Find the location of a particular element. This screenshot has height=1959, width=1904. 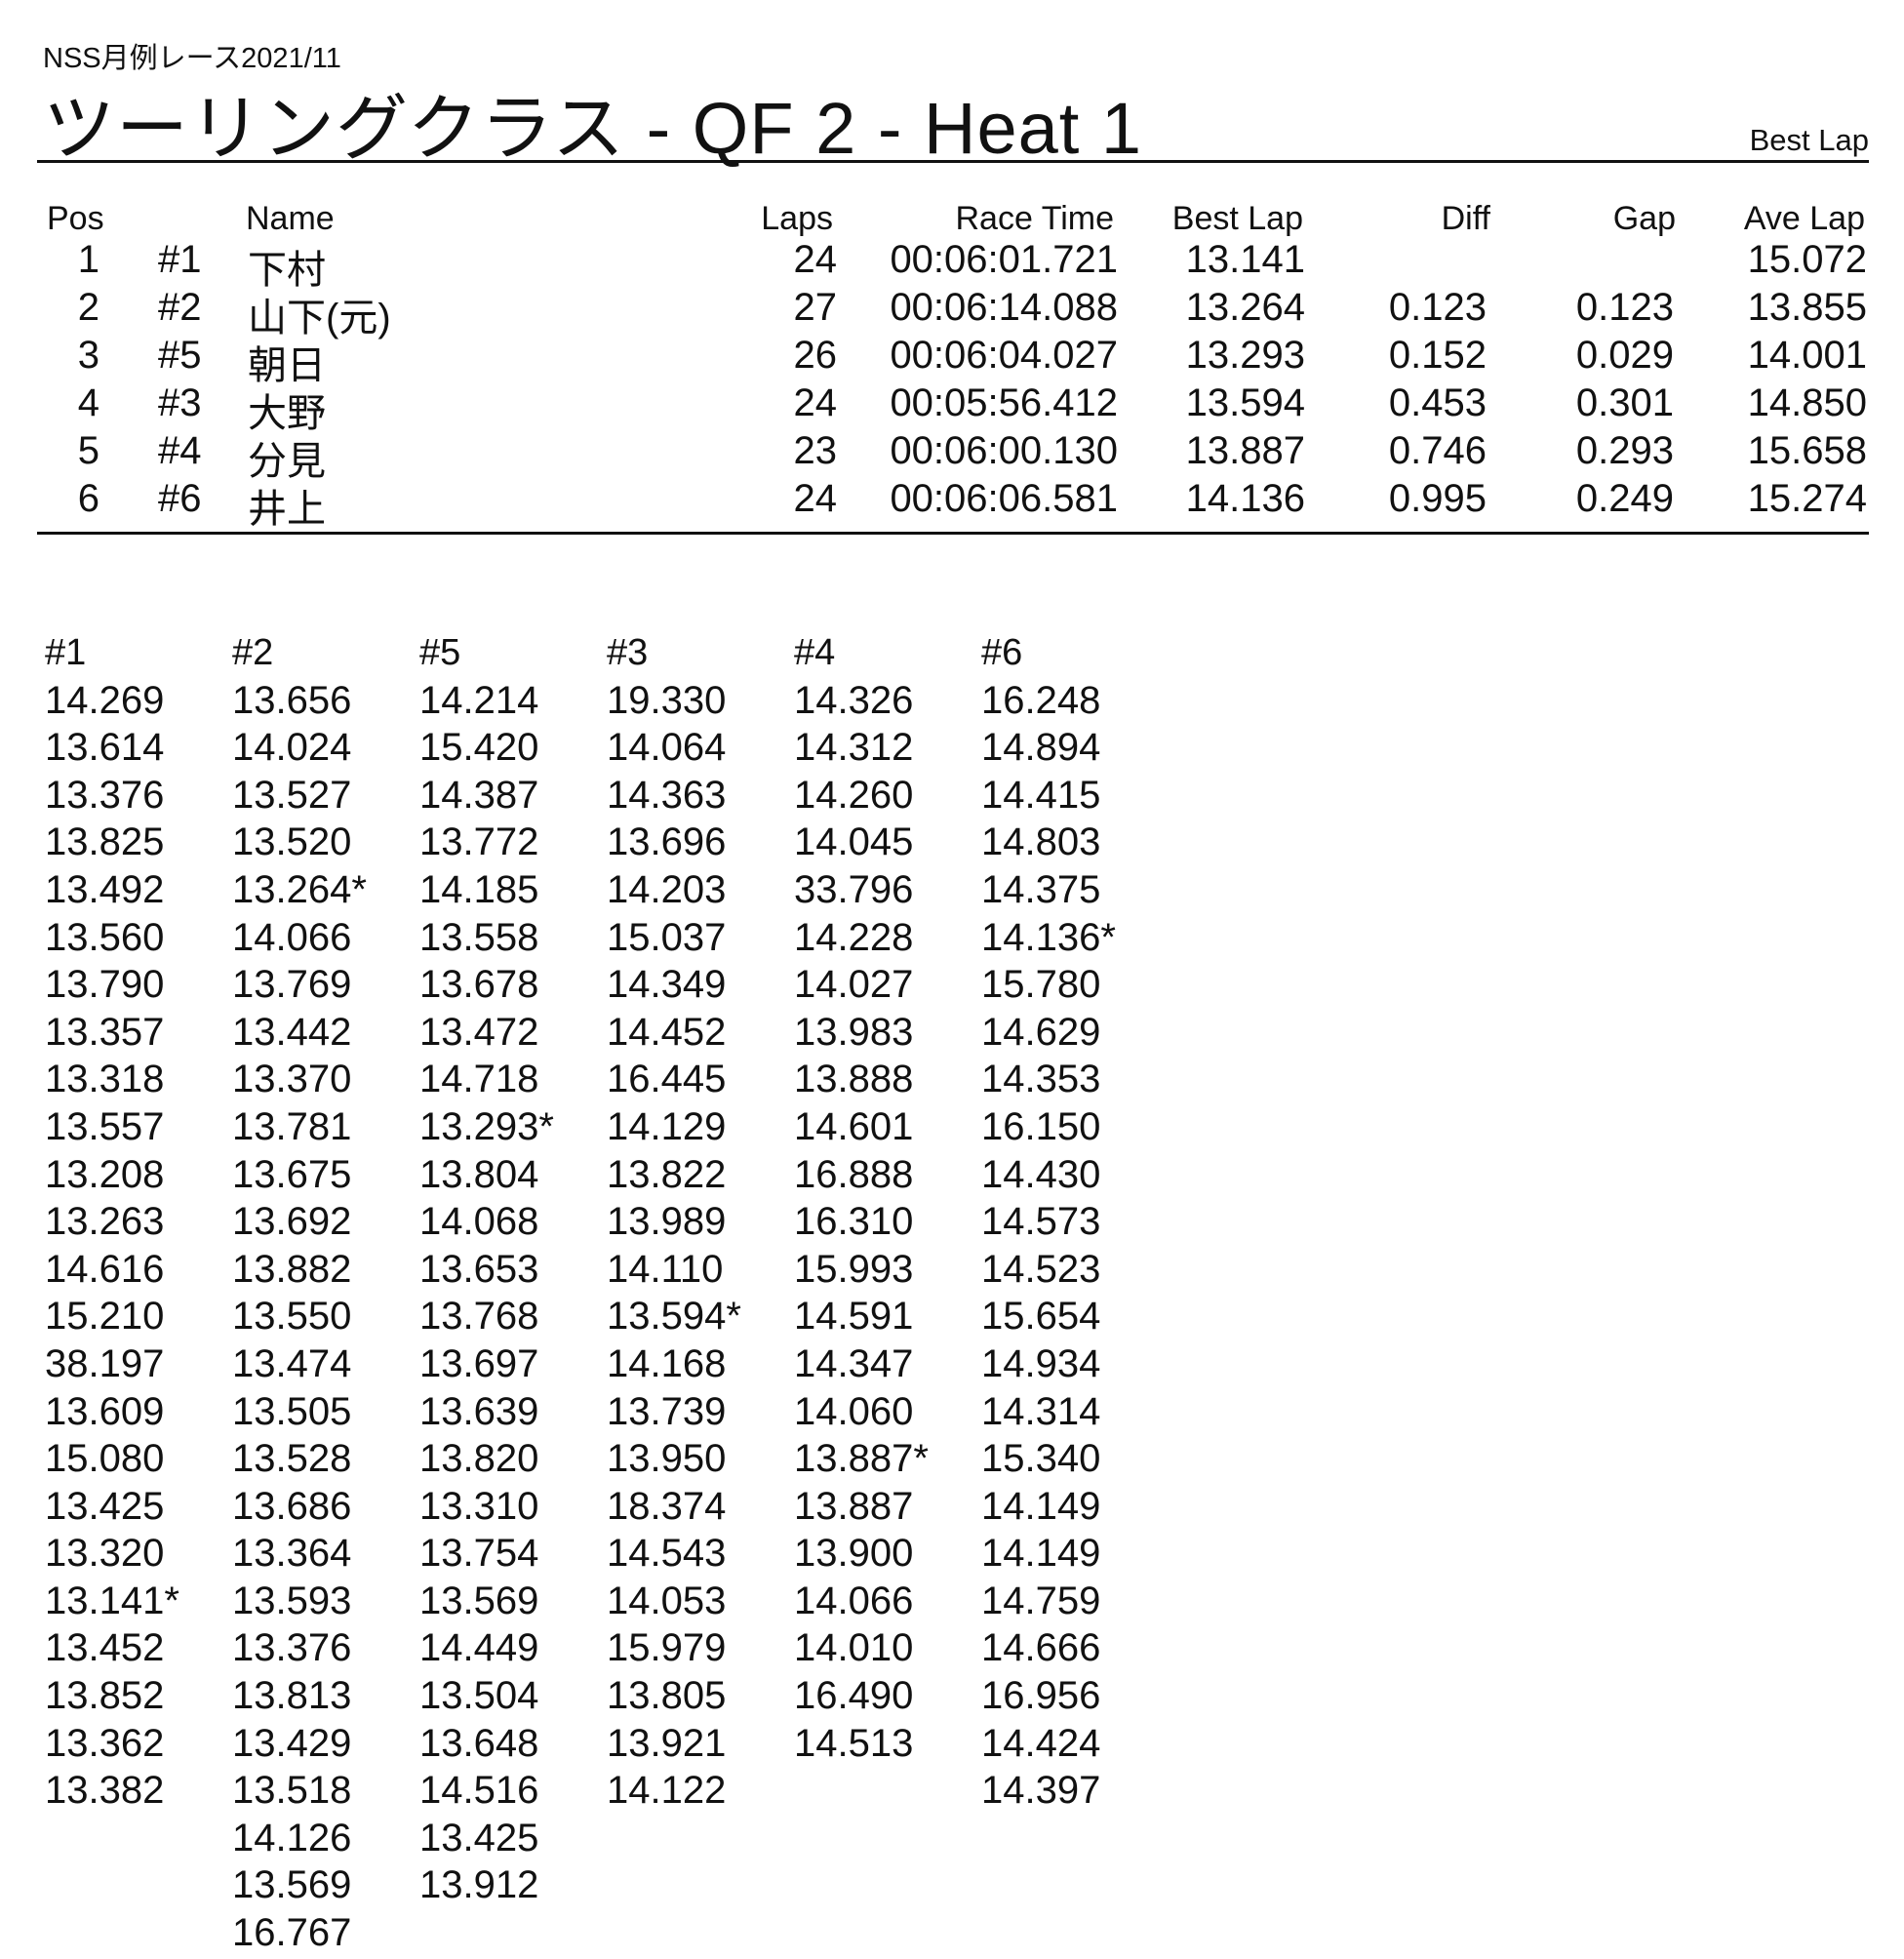

lap-time: 16.150 is located at coordinates (1041, 1126).